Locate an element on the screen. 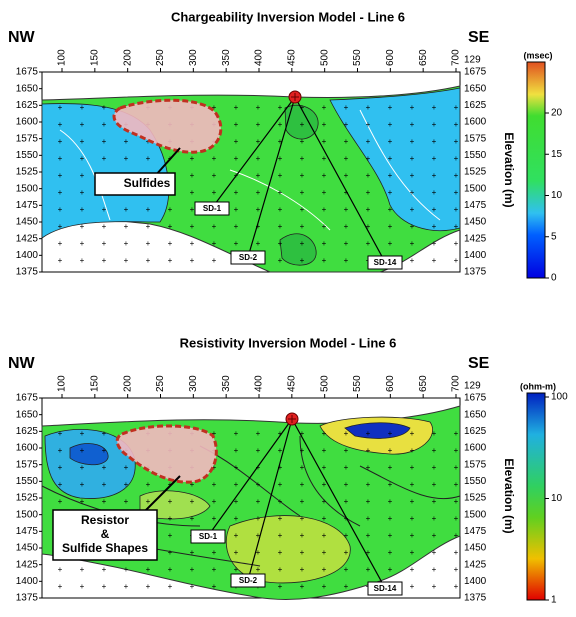 The image size is (576, 617). y-tick-label: 1600 is located at coordinates (27, 448).